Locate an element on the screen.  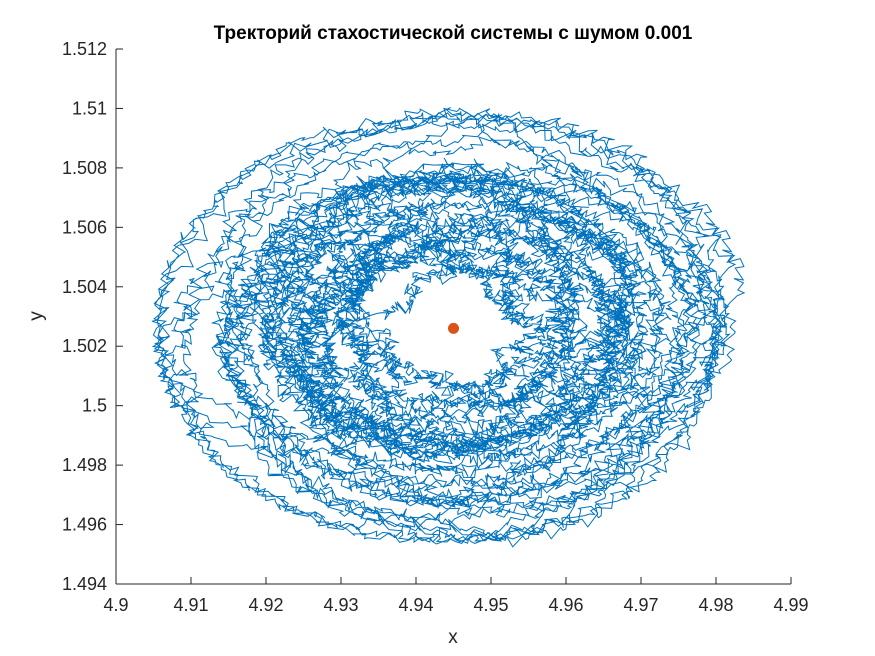
x-tick-label: 4.96 is located at coordinates (565, 605).